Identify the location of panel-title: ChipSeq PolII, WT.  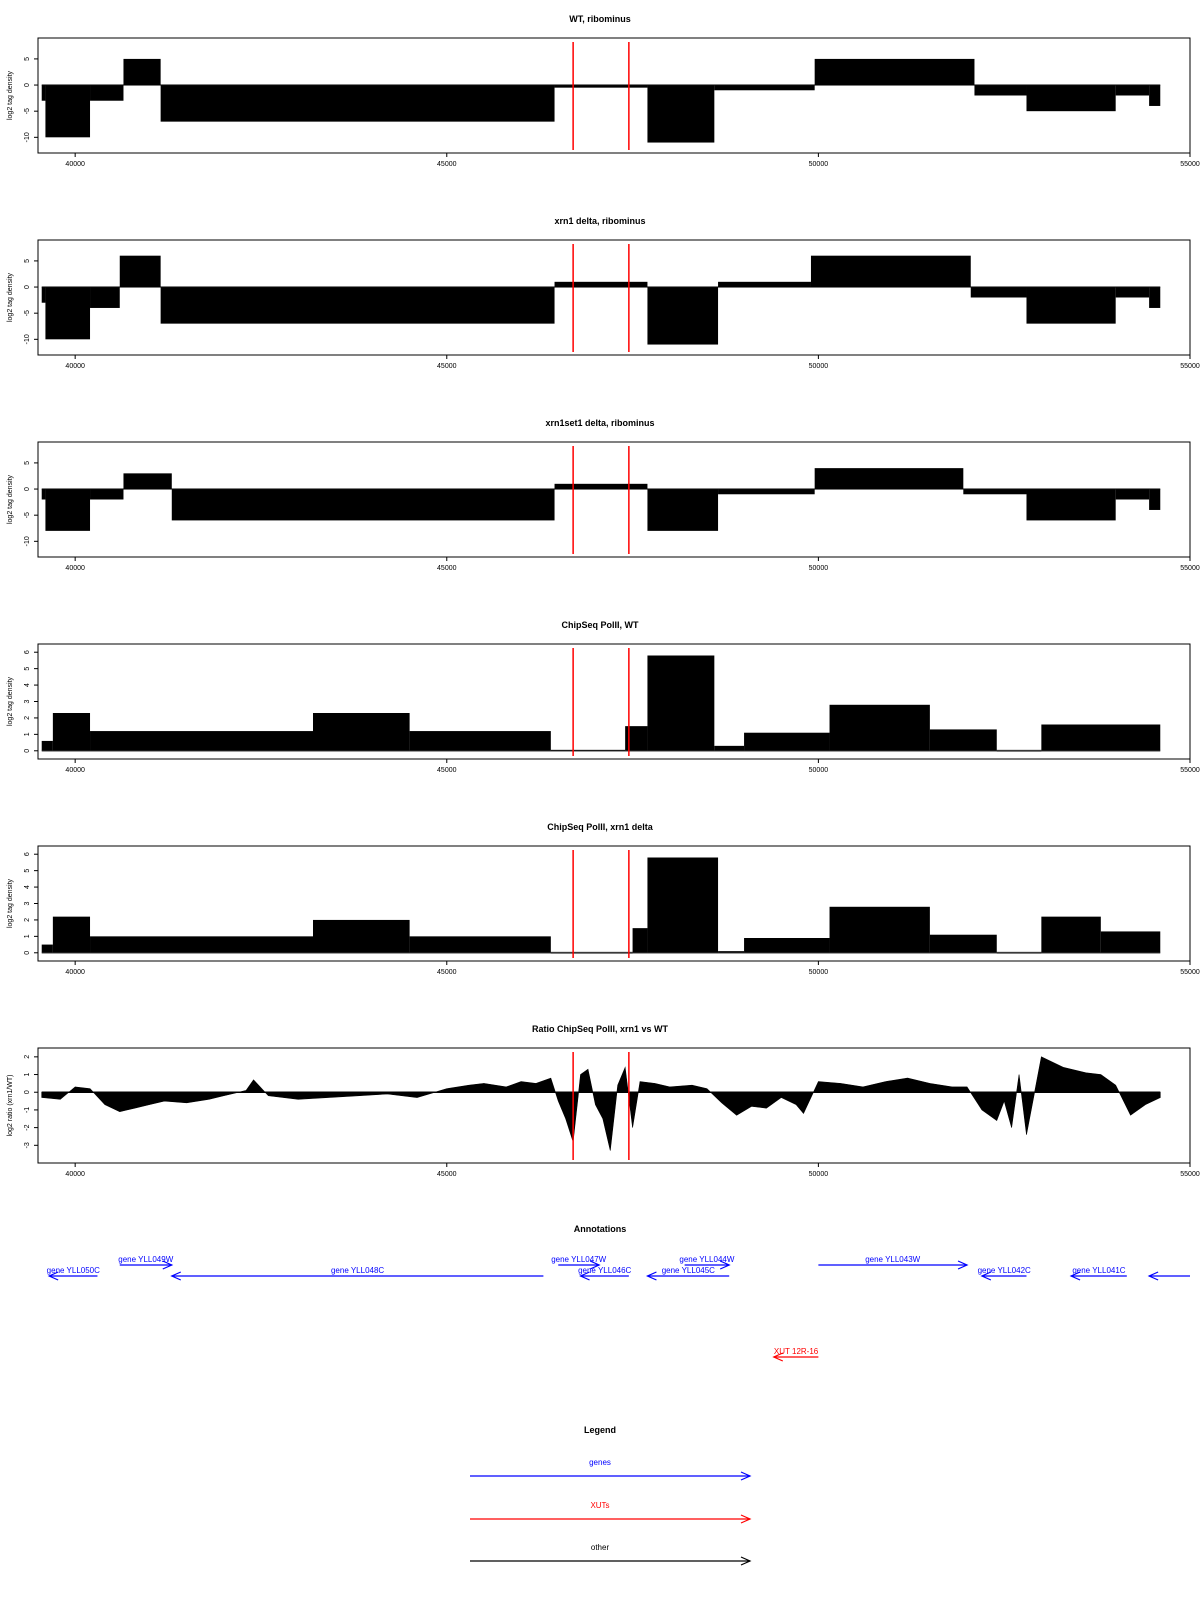
(600, 625).